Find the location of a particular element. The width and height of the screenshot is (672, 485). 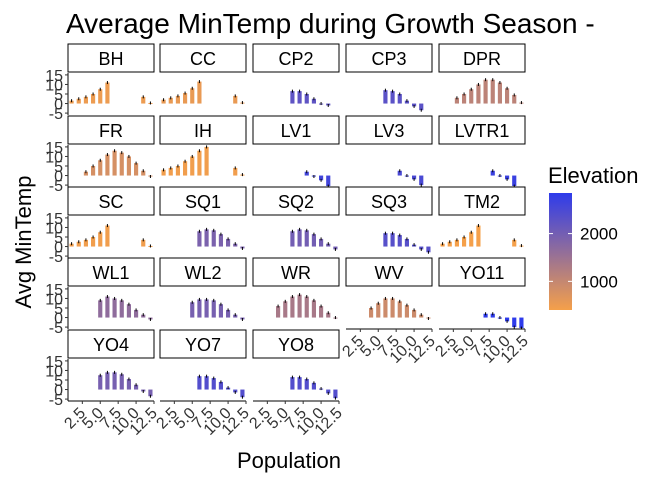

facet-panel: SQ2 is located at coordinates (296, 218).